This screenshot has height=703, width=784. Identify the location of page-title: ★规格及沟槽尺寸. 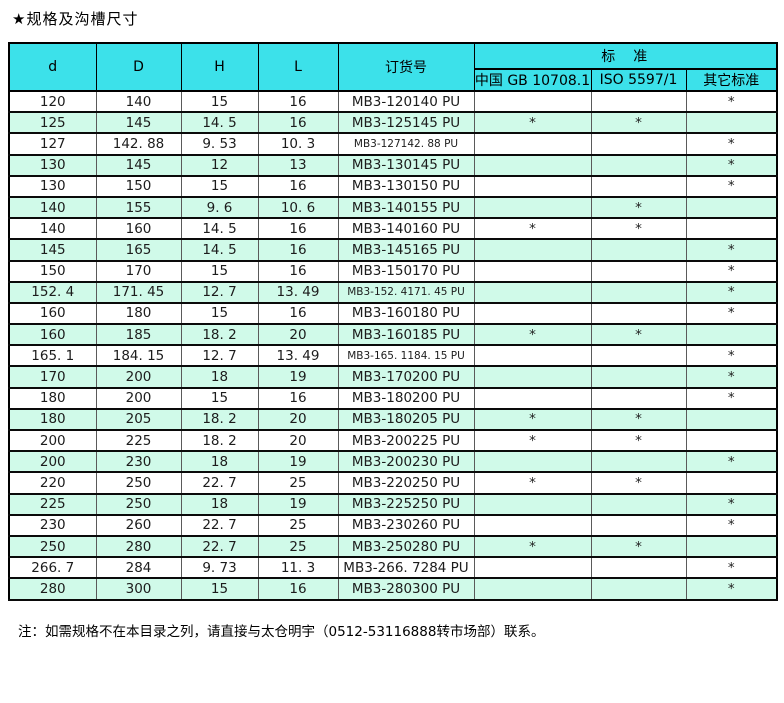
(75, 19).